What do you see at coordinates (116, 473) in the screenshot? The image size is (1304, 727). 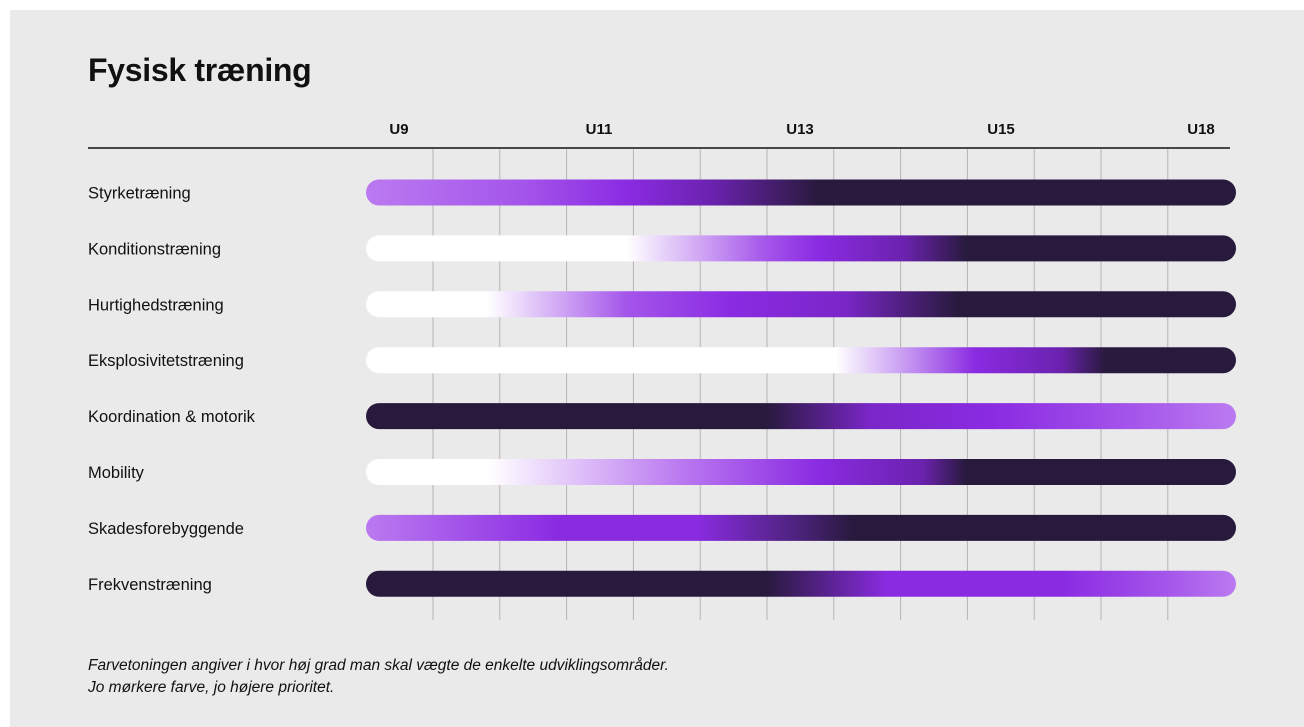 I see `row-label: Mobility` at bounding box center [116, 473].